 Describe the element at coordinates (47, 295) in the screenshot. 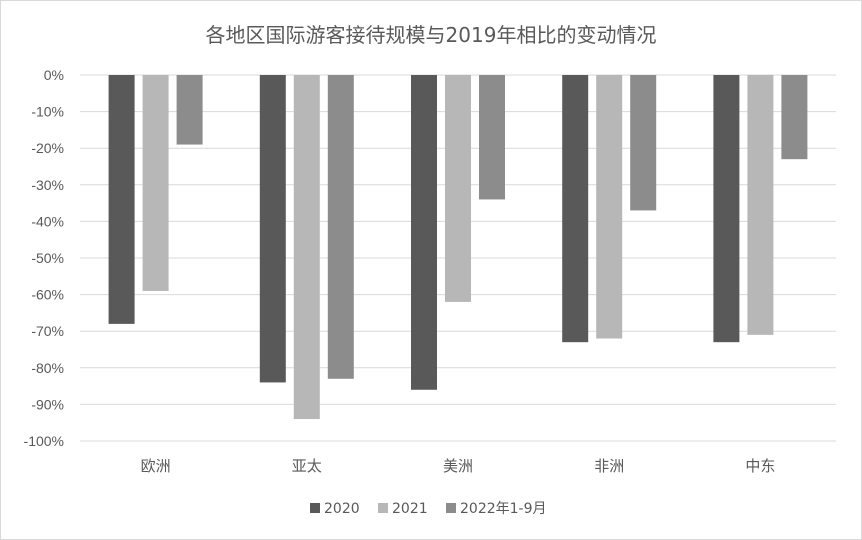

I see `y-tick-label: -60%` at that location.